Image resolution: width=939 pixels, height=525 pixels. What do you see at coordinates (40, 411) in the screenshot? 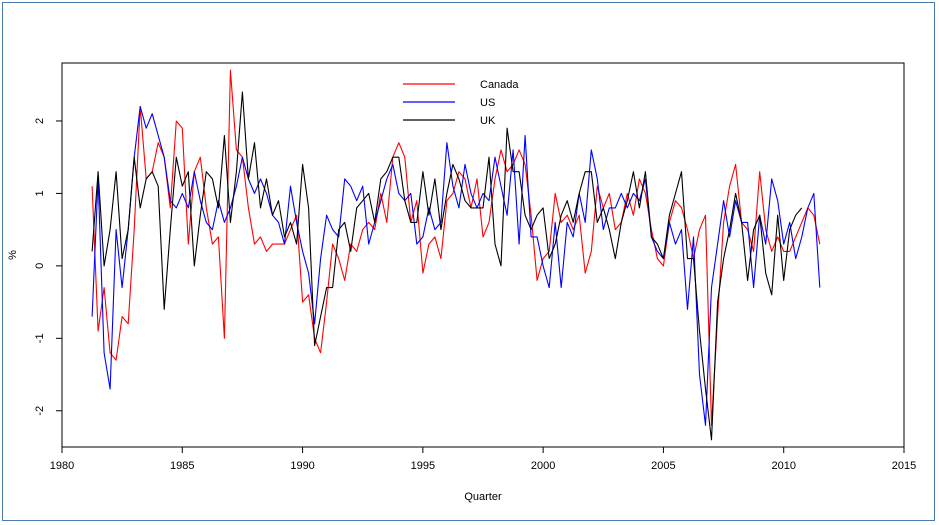
I see `y-tick-label: -2` at bounding box center [40, 411].